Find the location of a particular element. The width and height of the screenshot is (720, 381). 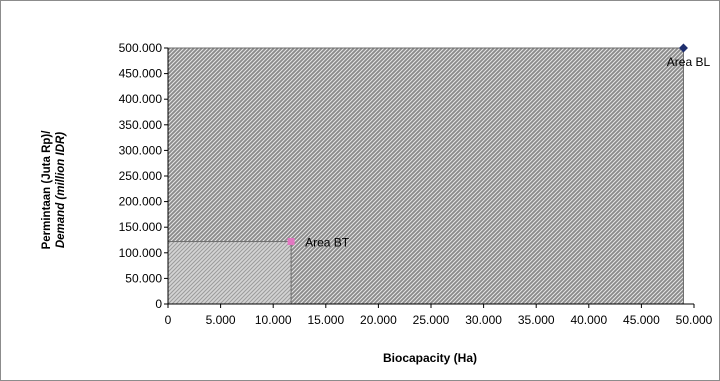

y-tick-label: 150.000 is located at coordinates (141, 227).